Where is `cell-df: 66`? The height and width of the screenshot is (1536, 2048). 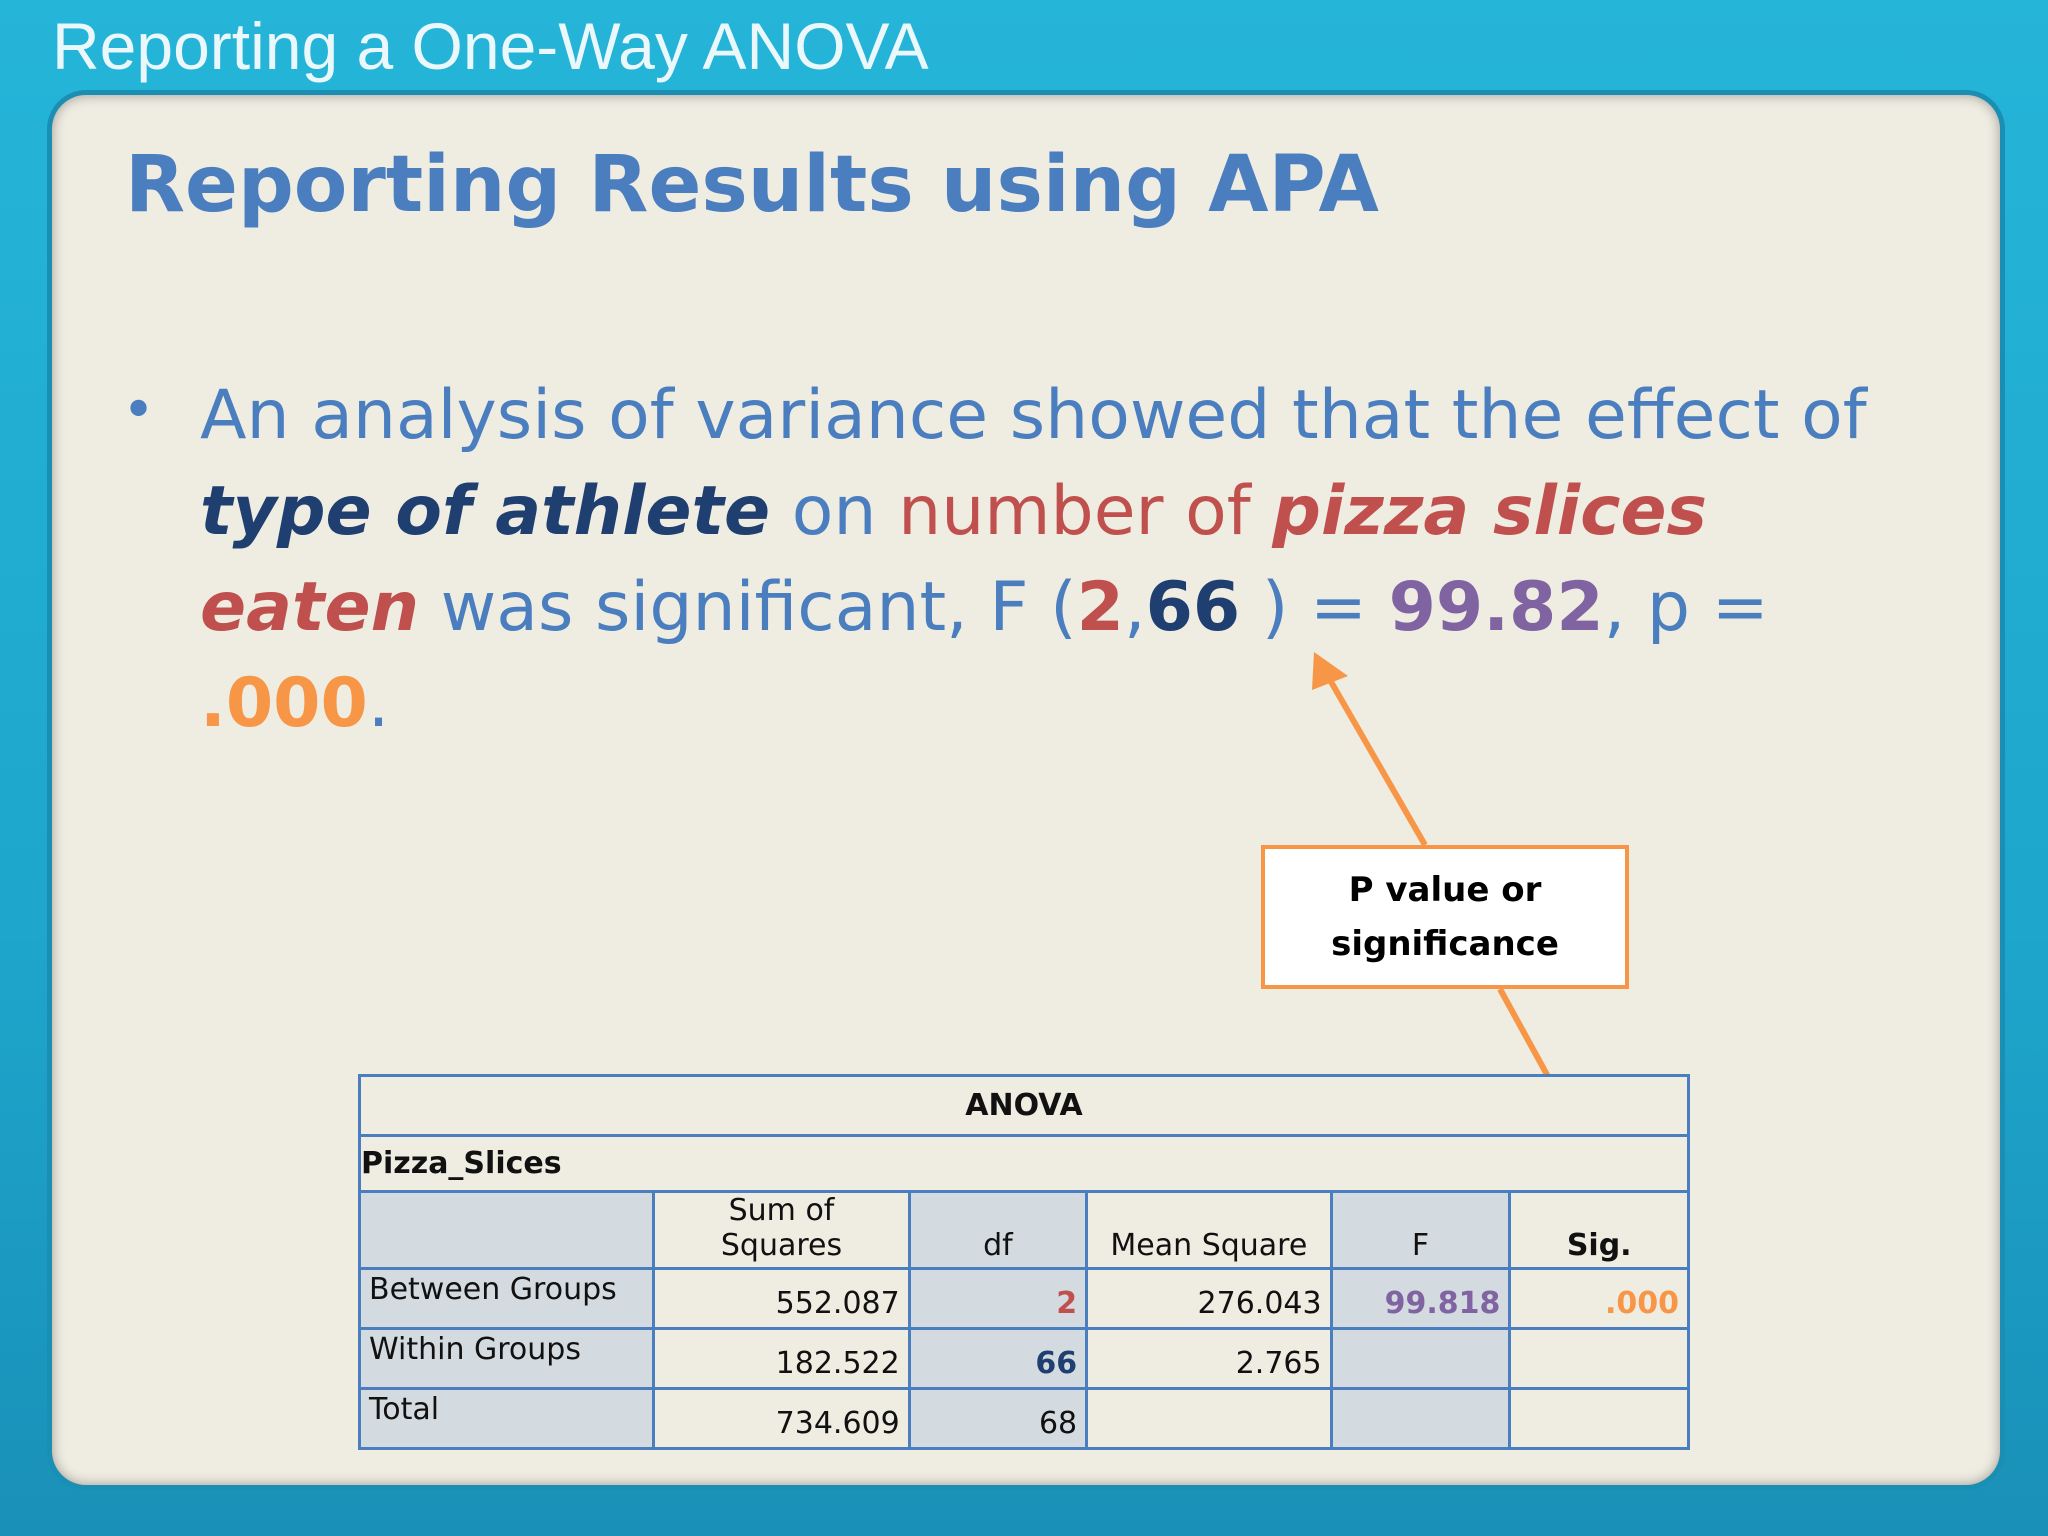
cell-df: 66 is located at coordinates (998, 1358).